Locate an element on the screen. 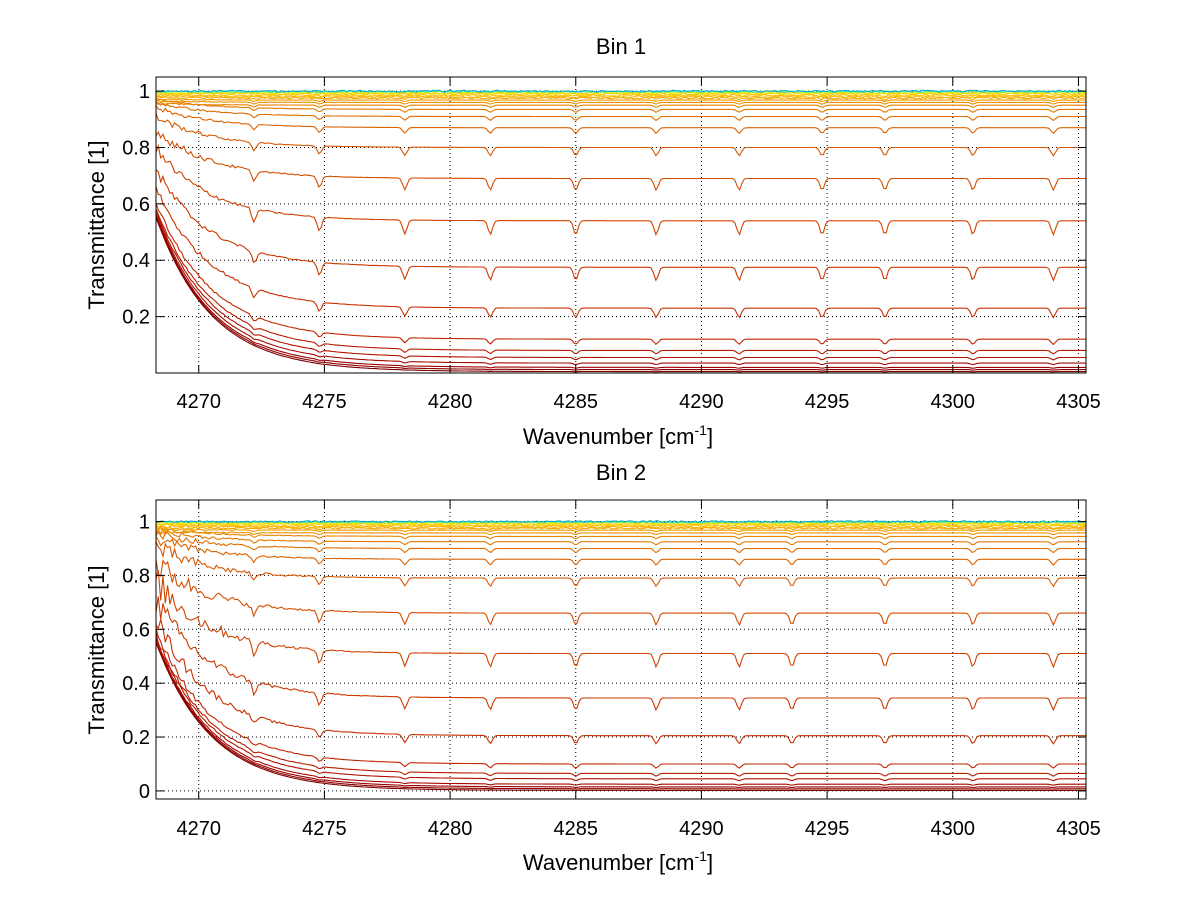 This screenshot has width=1200, height=901. chart-title: Bin 2 is located at coordinates (621, 472).